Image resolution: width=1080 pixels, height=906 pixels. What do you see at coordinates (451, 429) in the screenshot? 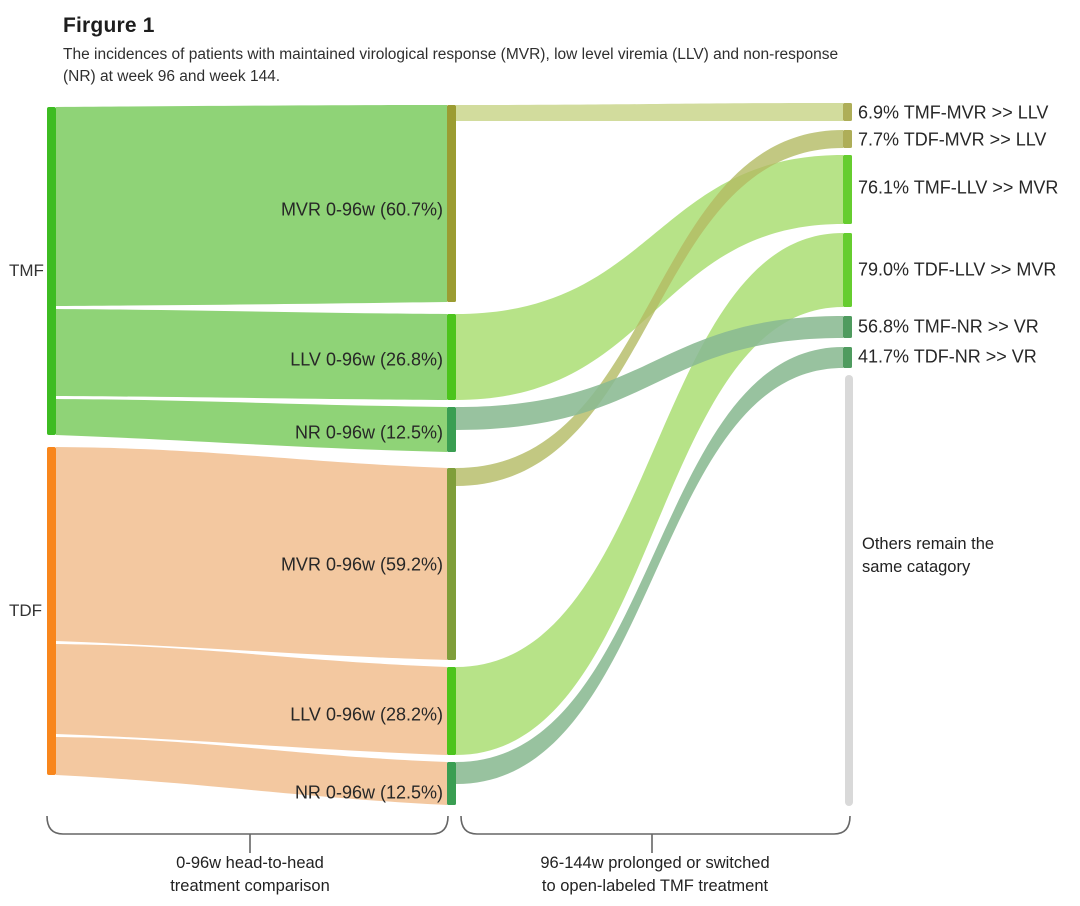
I see `node-tmf-nr-96w` at bounding box center [451, 429].